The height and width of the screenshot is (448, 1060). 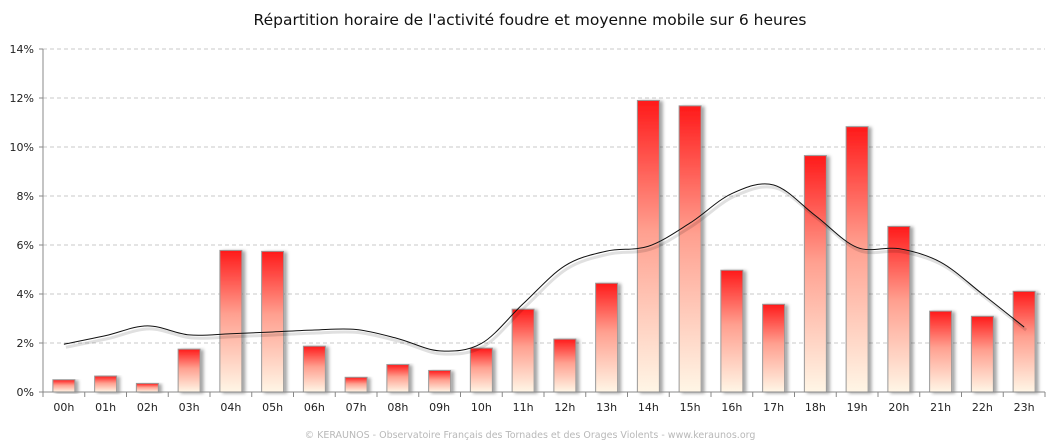 What do you see at coordinates (732, 331) in the screenshot?
I see `bar-16h` at bounding box center [732, 331].